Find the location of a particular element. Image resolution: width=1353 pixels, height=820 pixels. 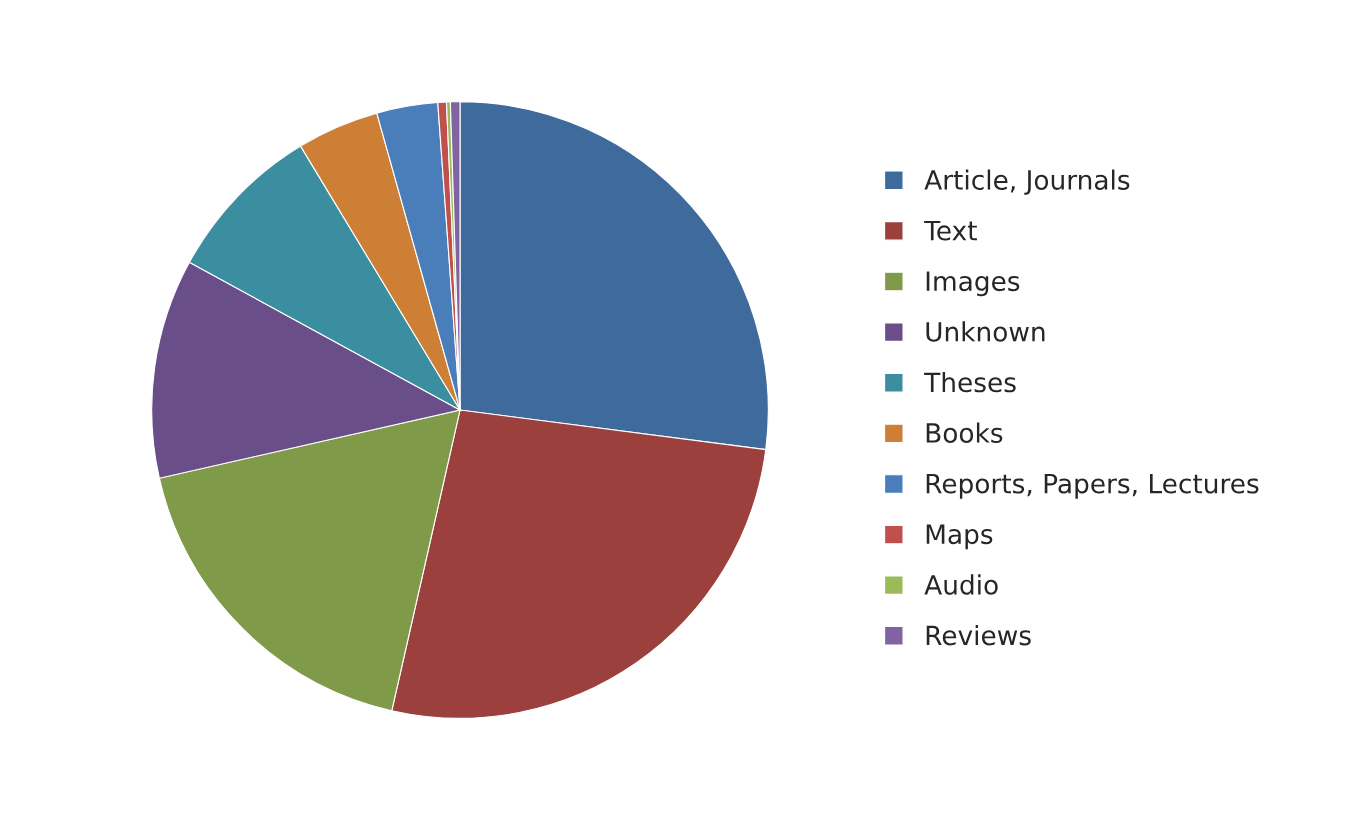

legend-label: Audio is located at coordinates (961, 584).